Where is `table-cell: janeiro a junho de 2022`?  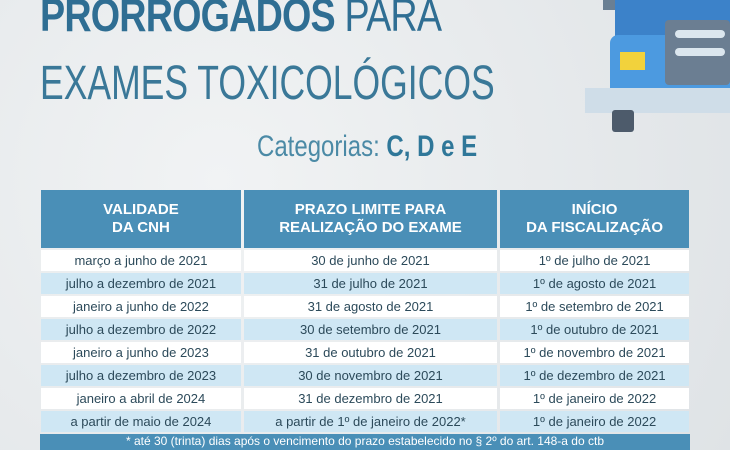 table-cell: janeiro a junho de 2022 is located at coordinates (141, 306).